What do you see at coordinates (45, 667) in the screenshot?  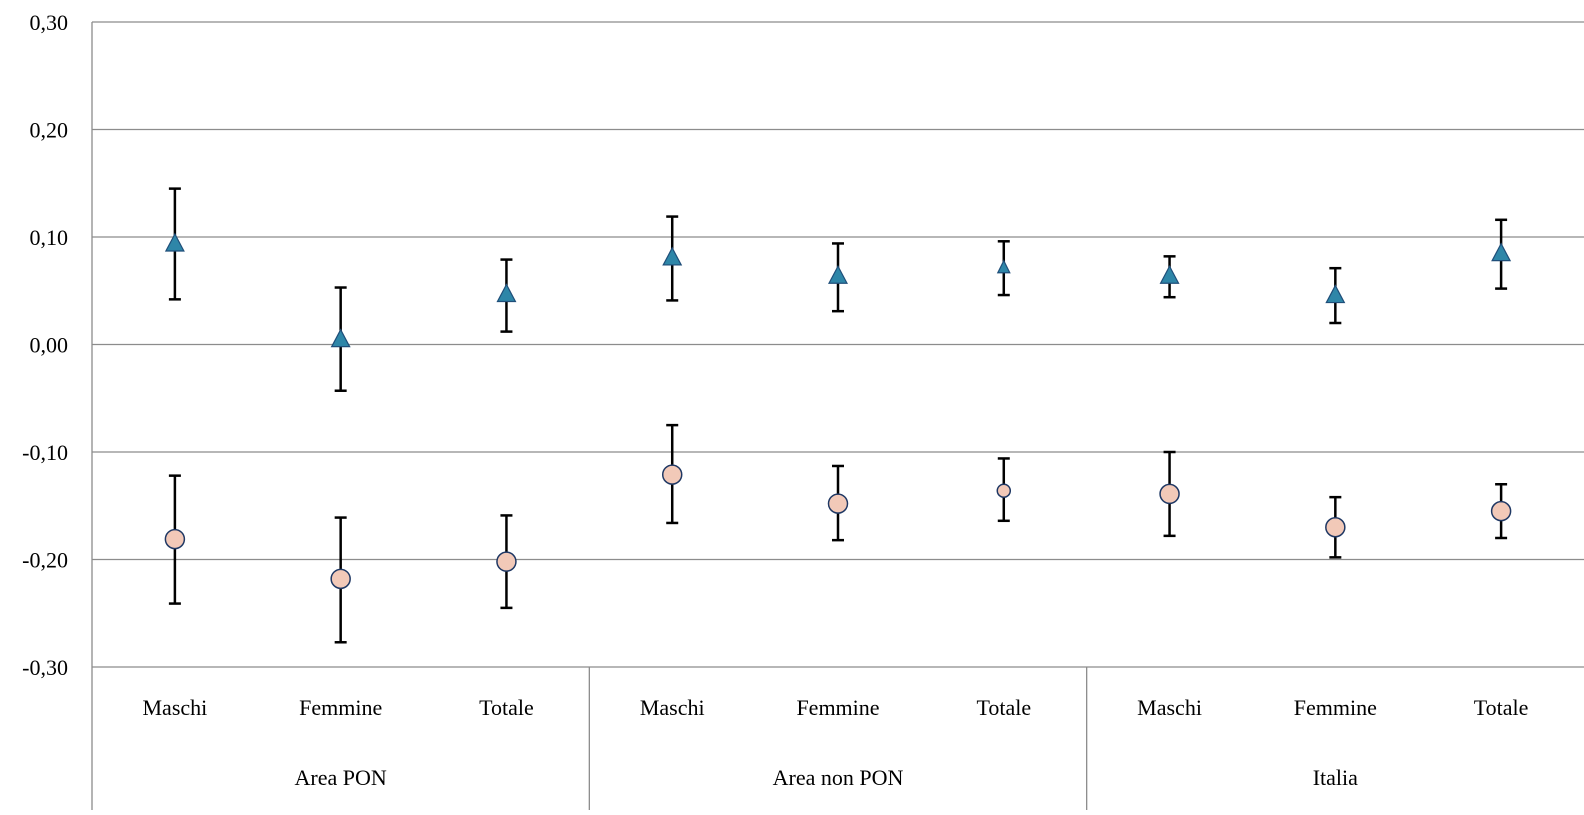 I see `y-tick-label: -0,30` at bounding box center [45, 667].